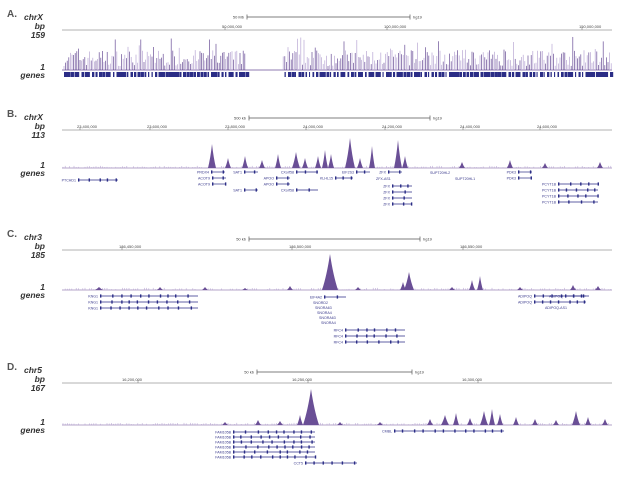 The height and width of the screenshot is (488, 640). What do you see at coordinates (239, 17) in the screenshot?
I see `scale-label: 50 Mb` at bounding box center [239, 17].